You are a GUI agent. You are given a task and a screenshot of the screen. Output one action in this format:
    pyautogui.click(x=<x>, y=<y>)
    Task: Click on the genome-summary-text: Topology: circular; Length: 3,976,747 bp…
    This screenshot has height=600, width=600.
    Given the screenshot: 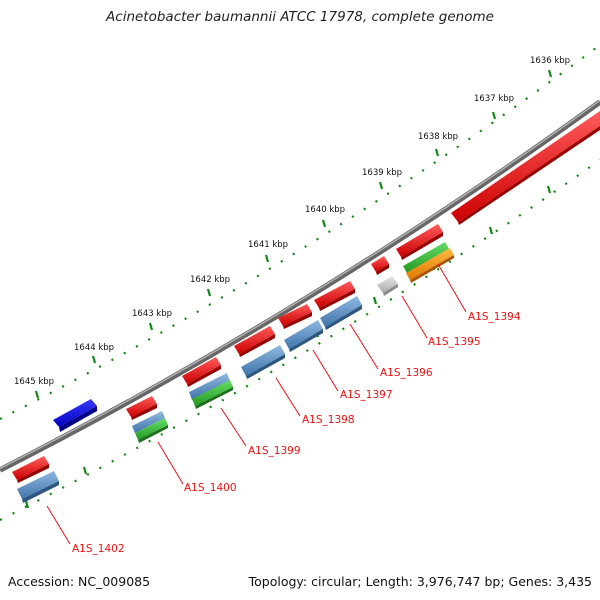 What is the action you would take?
    pyautogui.click(x=420, y=581)
    